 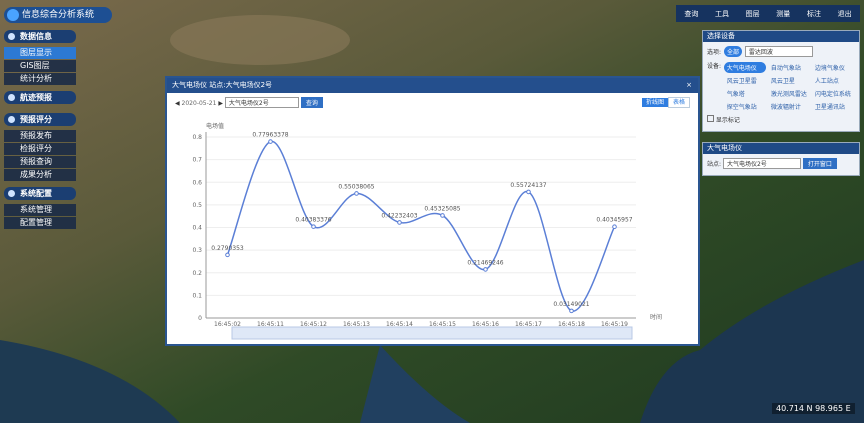 I want to click on date: 2020-05-21, so click(x=199, y=103).